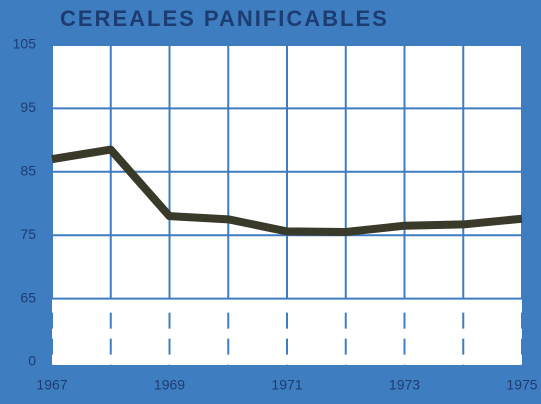  Describe the element at coordinates (28, 107) in the screenshot. I see `y-tick-label: 95` at that location.